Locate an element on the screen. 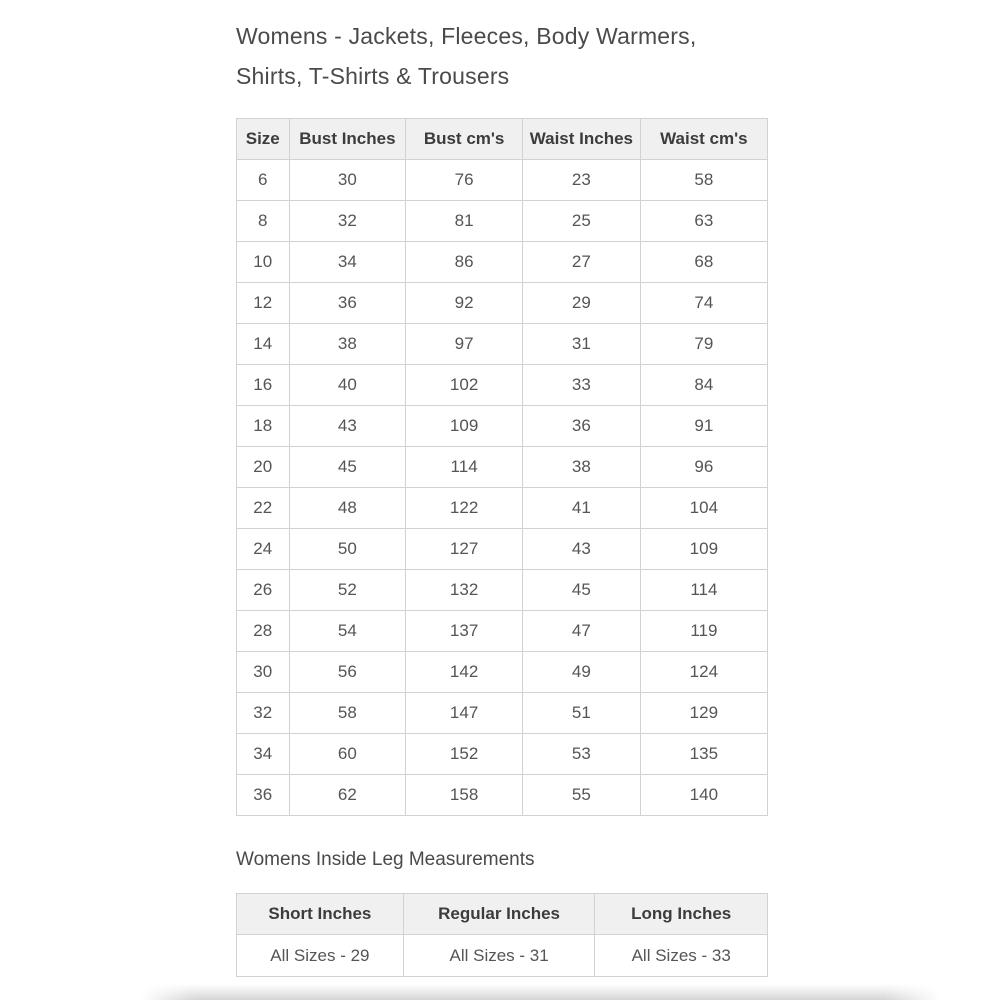  table-row: 16 40 102 33 84 is located at coordinates (502, 385).